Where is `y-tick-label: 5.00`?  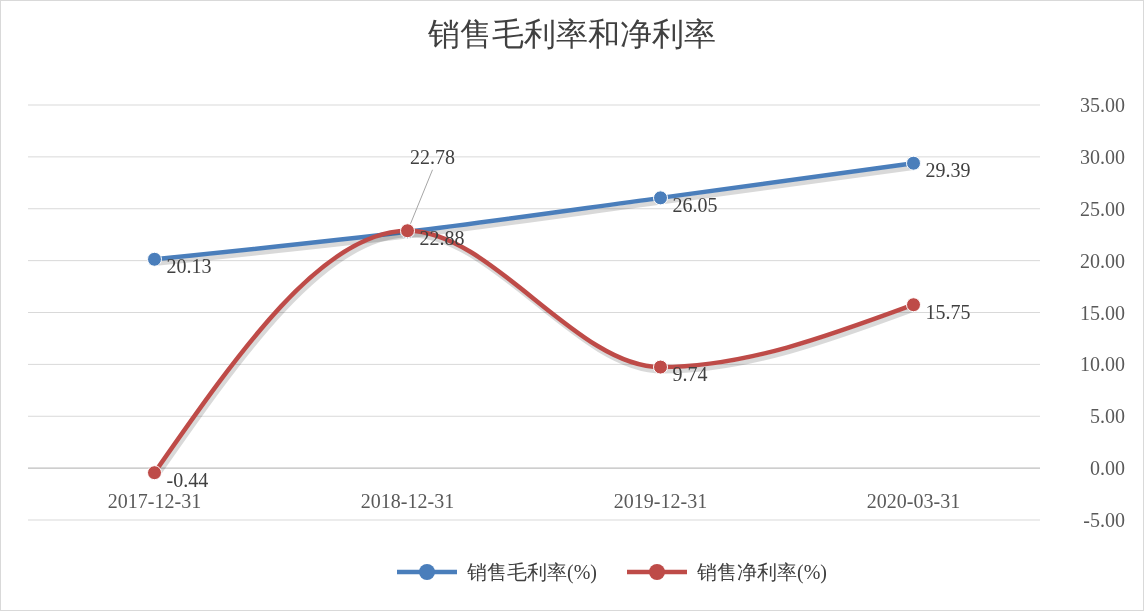
y-tick-label: 5.00 is located at coordinates (1107, 416).